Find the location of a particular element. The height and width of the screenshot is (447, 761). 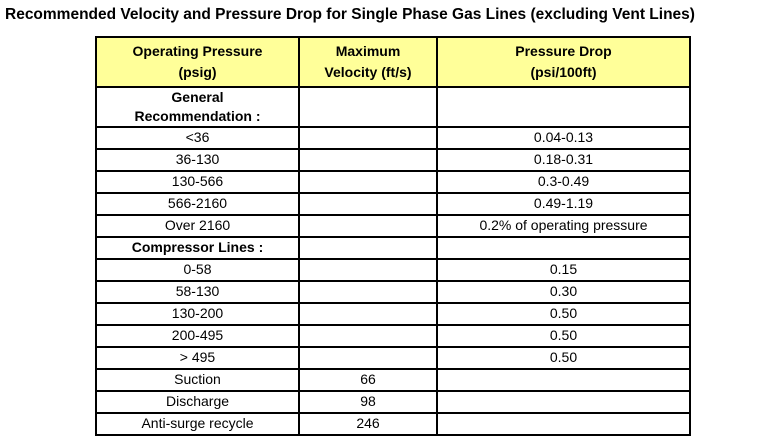

table-row: 58-130 0.30 is located at coordinates (393, 291).